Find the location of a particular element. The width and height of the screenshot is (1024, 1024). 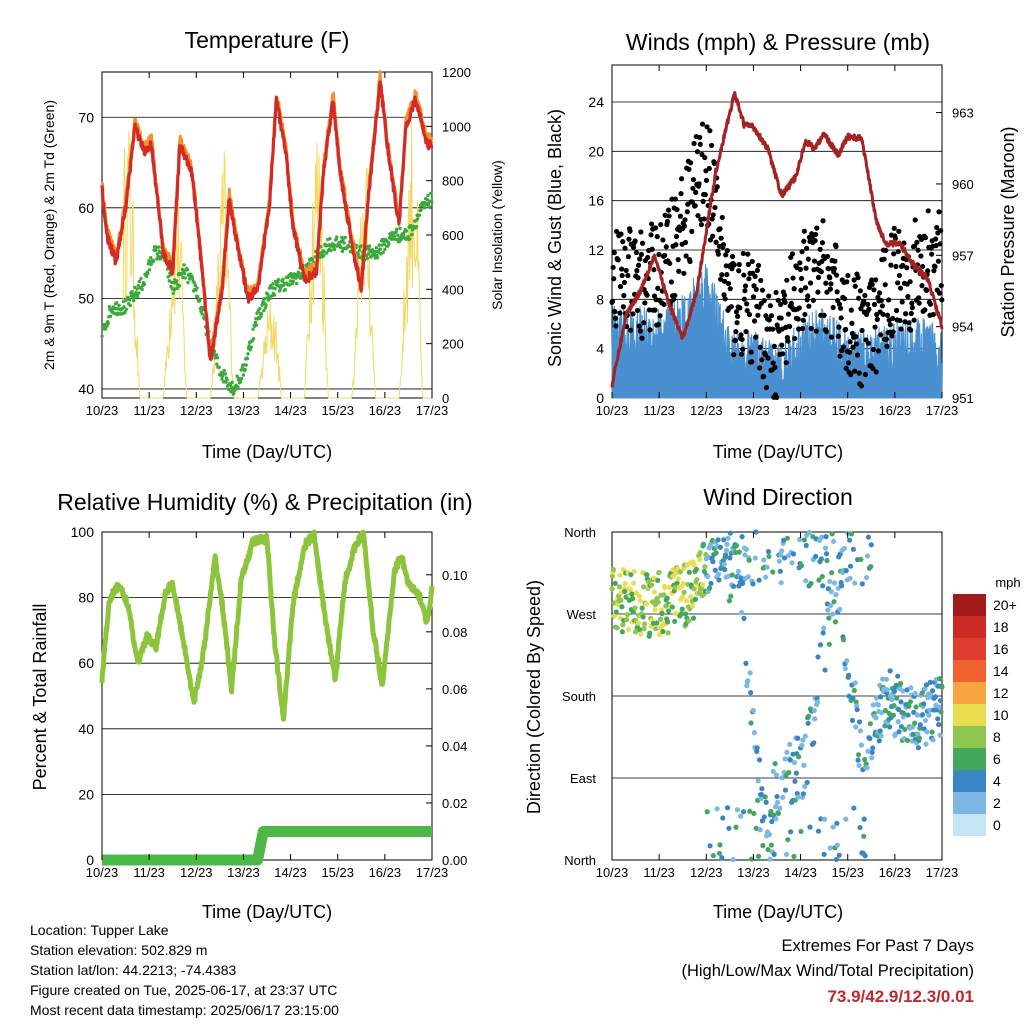

y-tick-label: 8 is located at coordinates (600, 299).